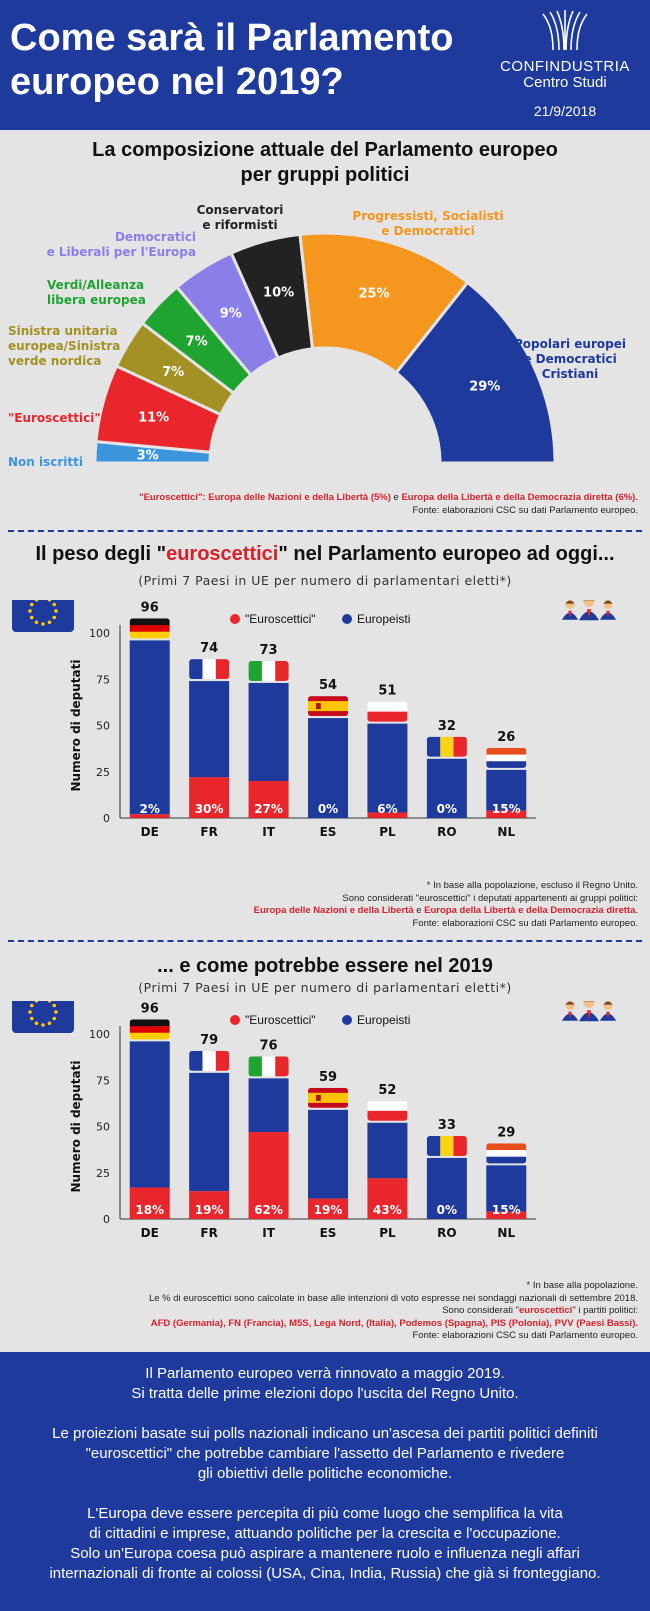 This screenshot has width=650, height=1611. I want to click on bar-total-label: 73, so click(269, 650).